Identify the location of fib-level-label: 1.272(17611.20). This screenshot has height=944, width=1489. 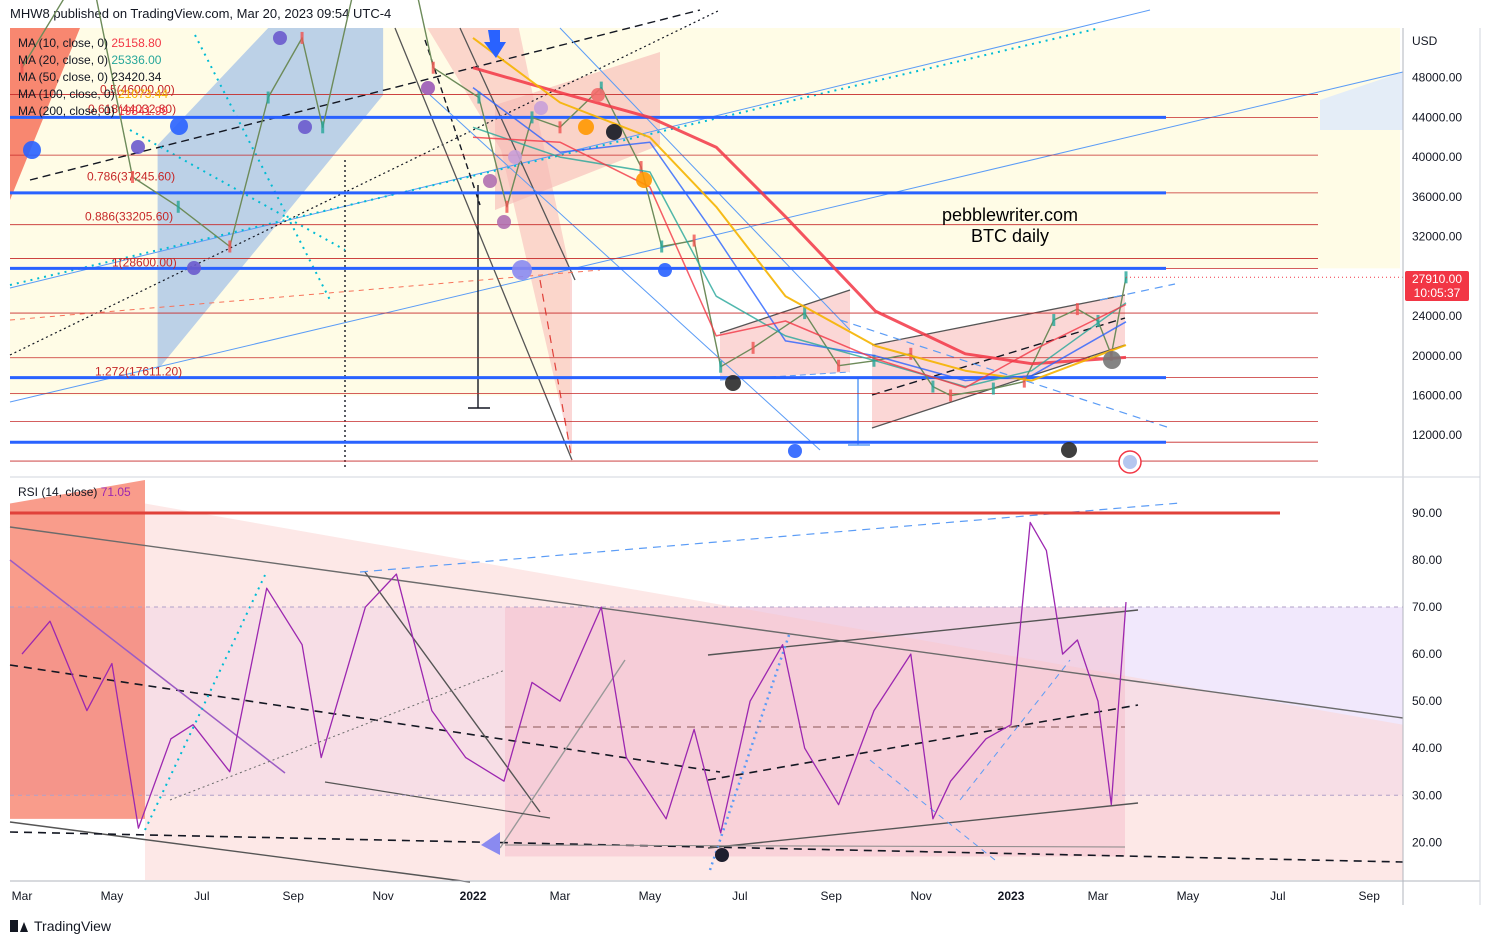
(138, 372).